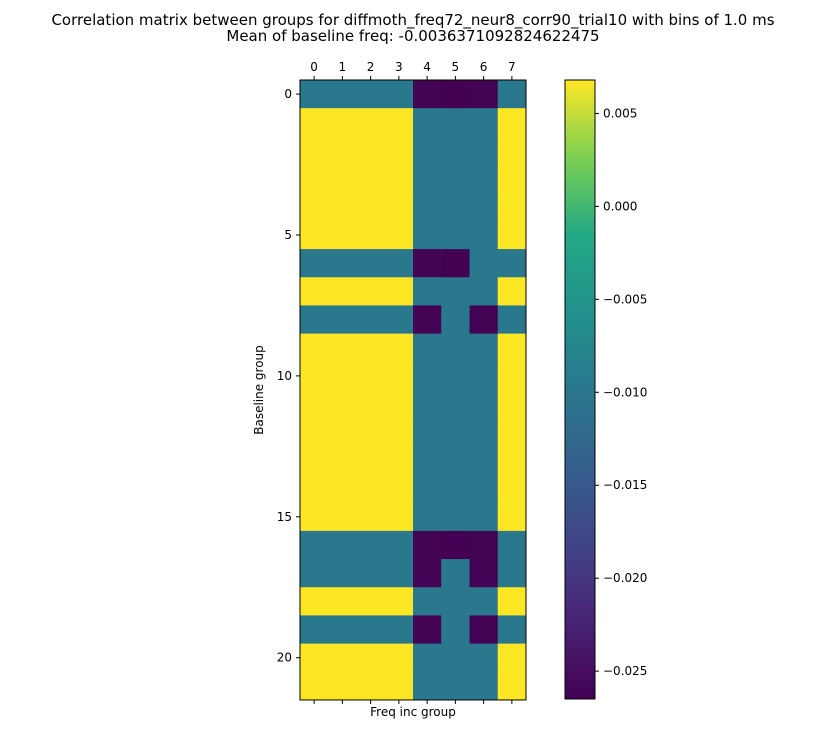 The image size is (826, 729). Describe the element at coordinates (314, 67) in the screenshot. I see `x-tick-label: 0` at that location.